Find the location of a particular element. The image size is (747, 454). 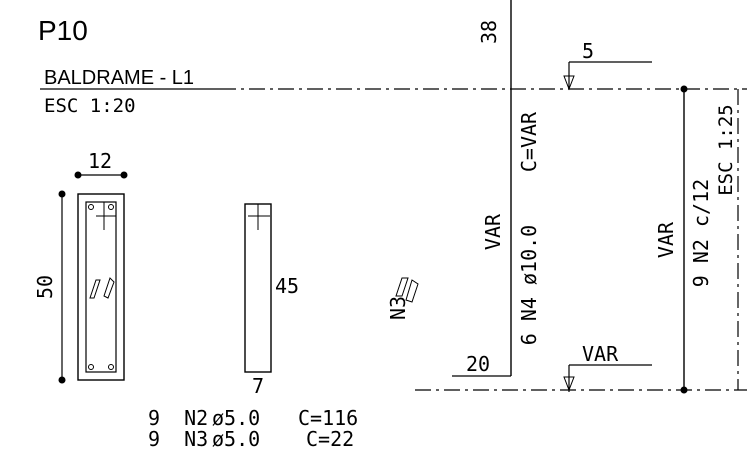

top-offset-arrow is located at coordinates (569, 83).